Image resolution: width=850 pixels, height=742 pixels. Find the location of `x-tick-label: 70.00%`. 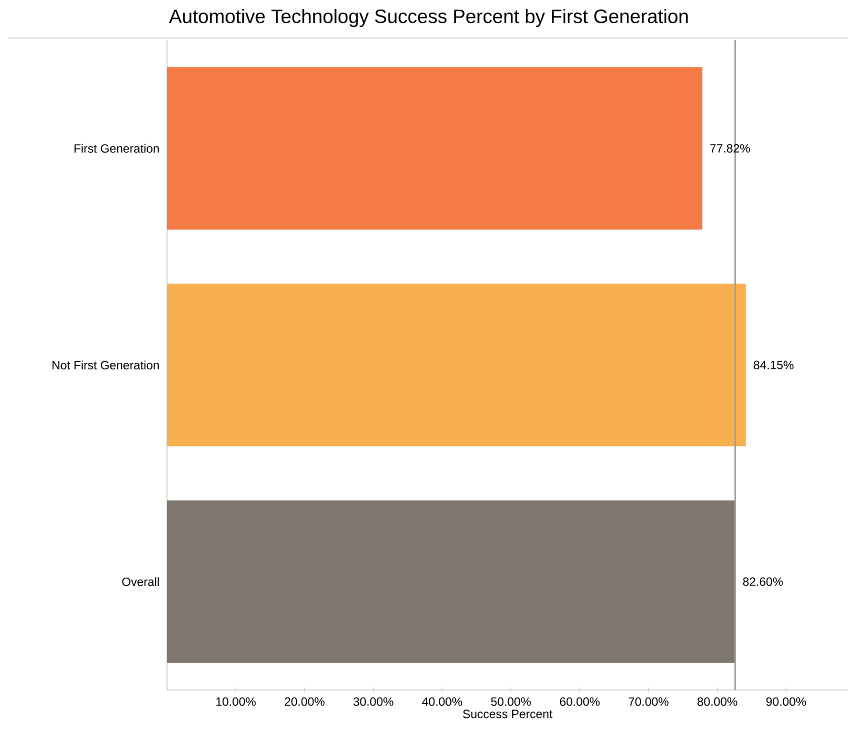

x-tick-label: 70.00% is located at coordinates (648, 701).